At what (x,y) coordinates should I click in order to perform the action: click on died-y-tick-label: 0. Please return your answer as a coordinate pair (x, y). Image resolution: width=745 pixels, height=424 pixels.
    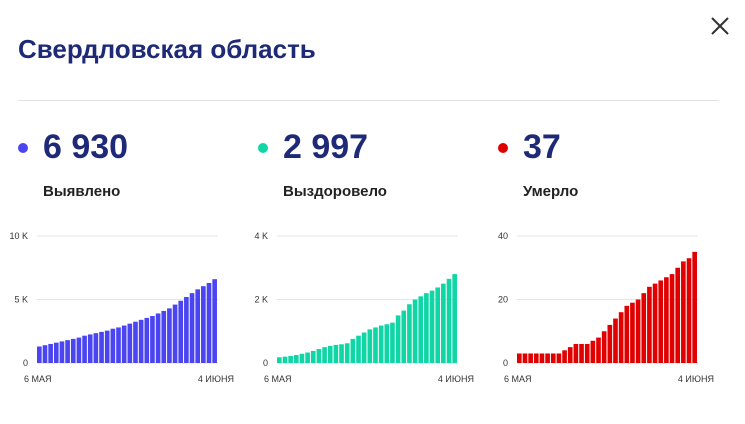
    Looking at the image, I should click on (505, 363).